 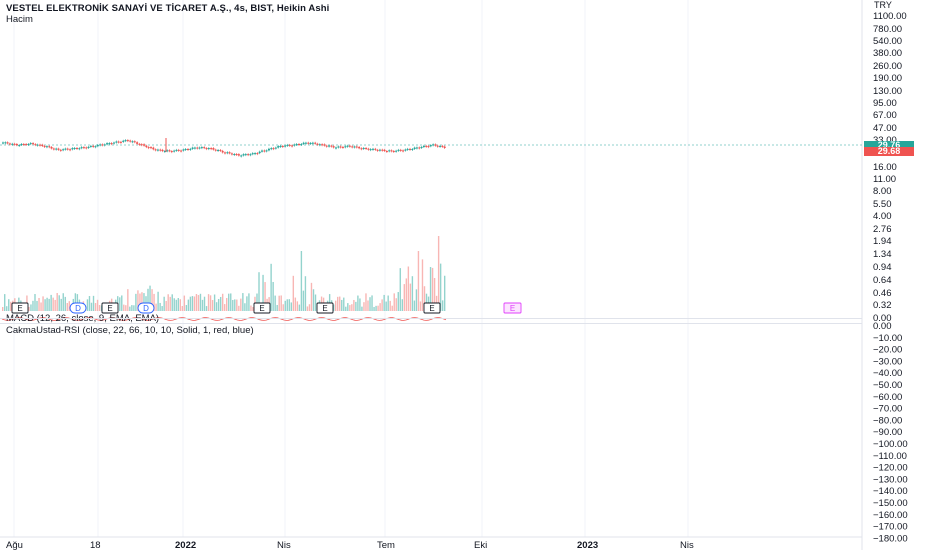 I want to click on svg-text: E, so click(x=261, y=308).